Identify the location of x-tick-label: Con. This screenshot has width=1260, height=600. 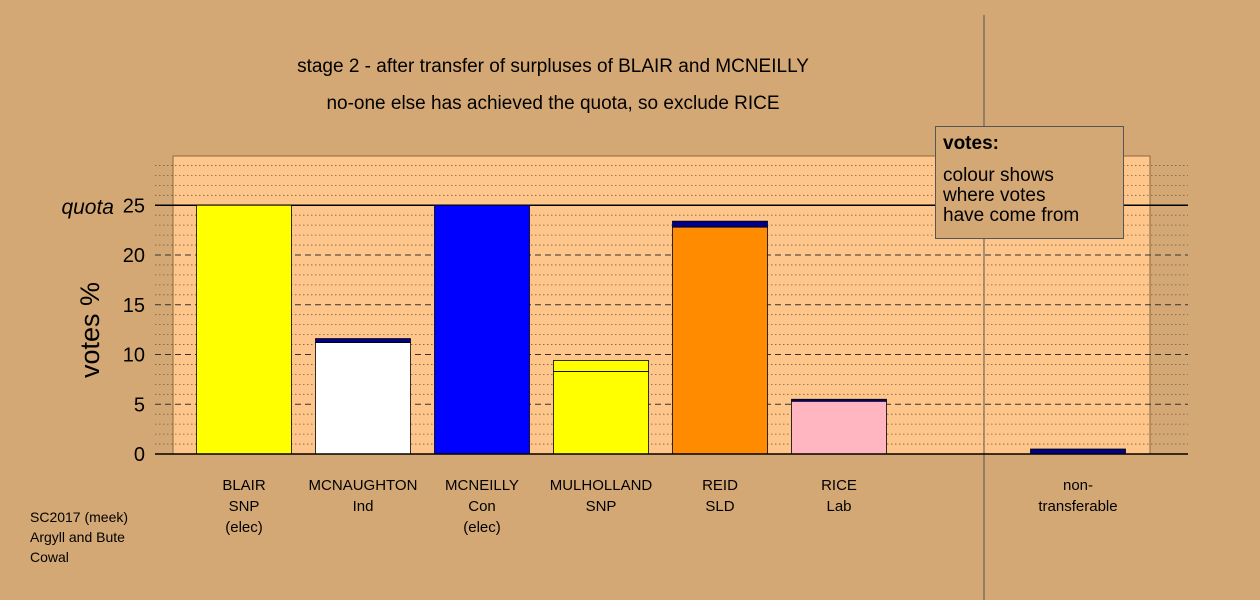
(482, 506).